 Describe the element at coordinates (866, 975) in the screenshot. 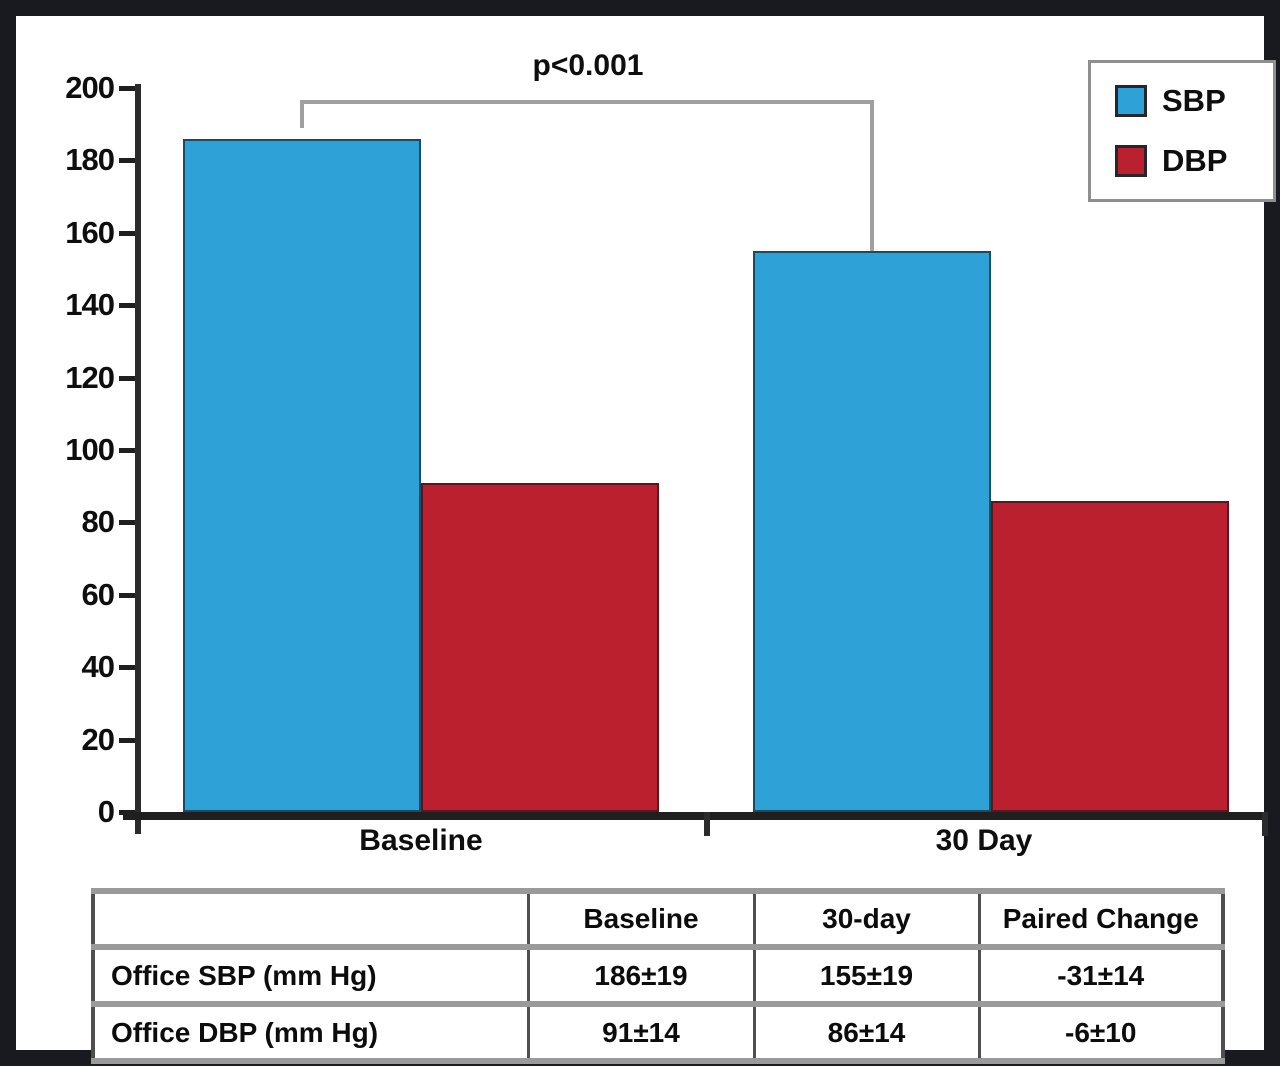

I see `table-value-cell: 155±19` at that location.